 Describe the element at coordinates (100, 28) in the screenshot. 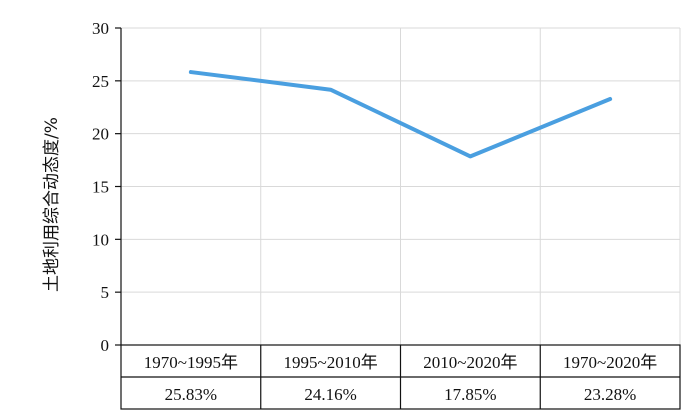

I see `y-tick-label: 30` at that location.